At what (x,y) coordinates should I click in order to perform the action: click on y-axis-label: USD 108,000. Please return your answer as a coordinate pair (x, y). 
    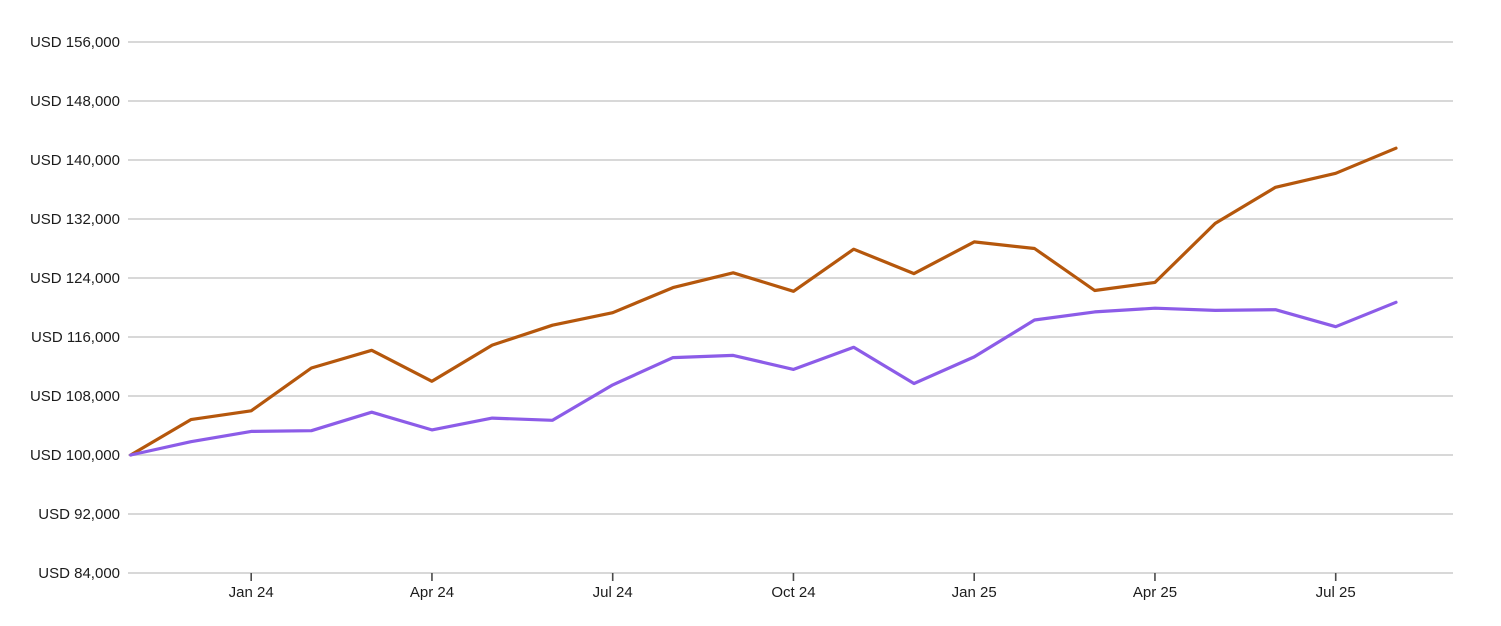
    Looking at the image, I should click on (75, 396).